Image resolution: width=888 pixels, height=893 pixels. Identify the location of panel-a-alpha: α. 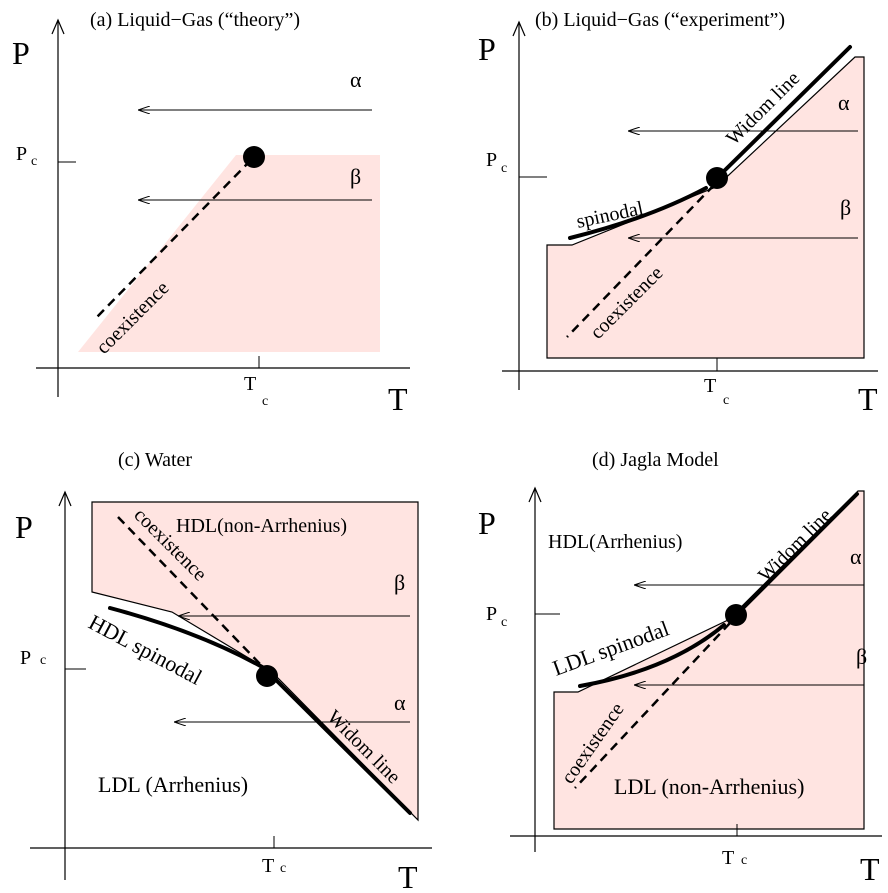
(356, 79).